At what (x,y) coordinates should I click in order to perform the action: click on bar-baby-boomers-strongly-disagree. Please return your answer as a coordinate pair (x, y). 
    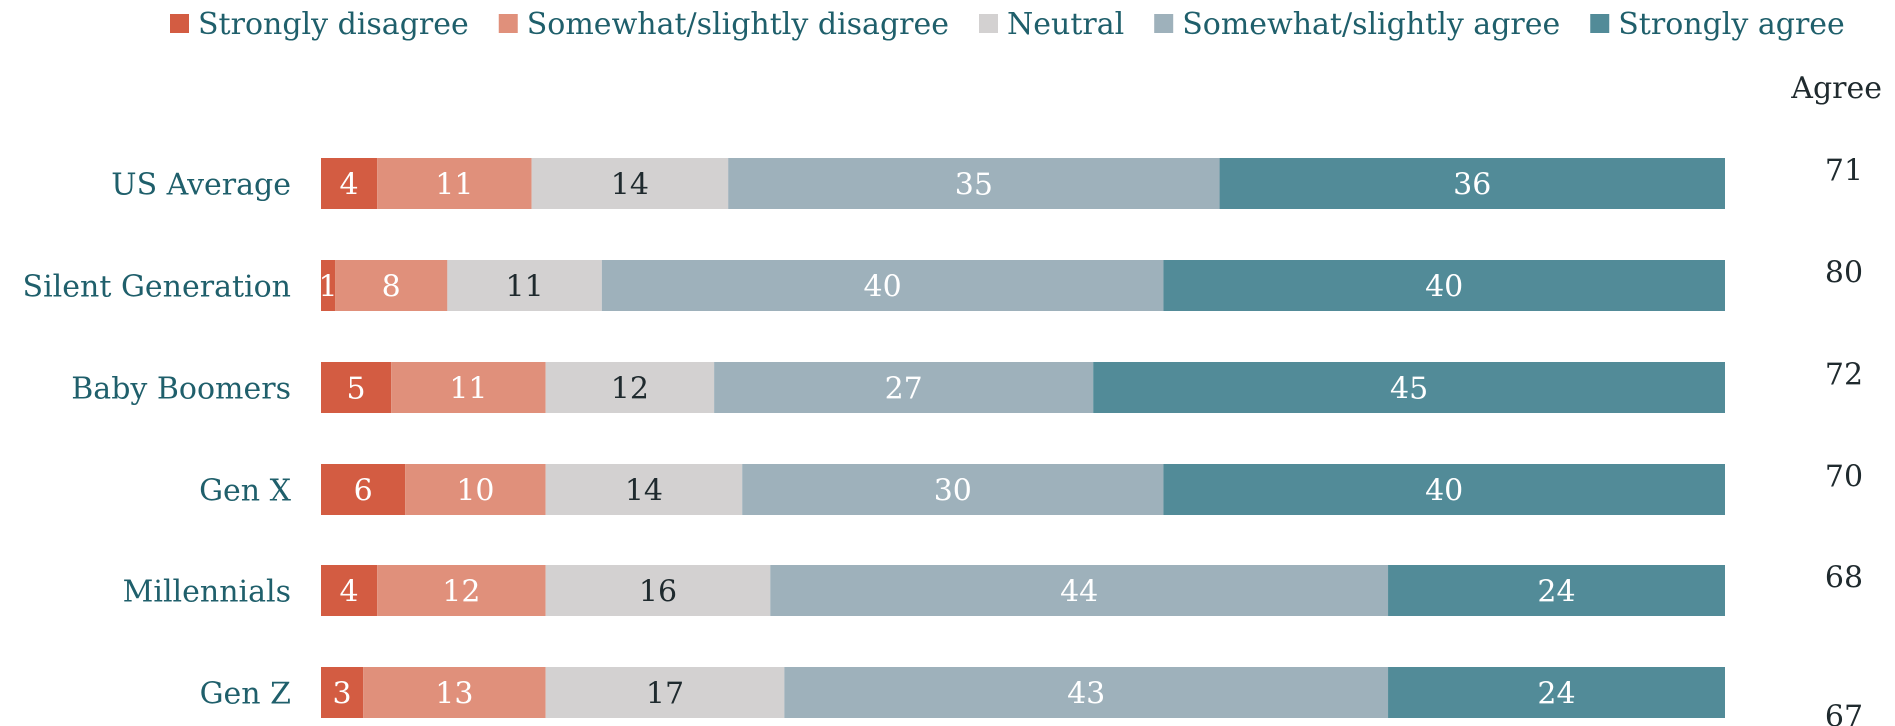
    Looking at the image, I should click on (356, 387).